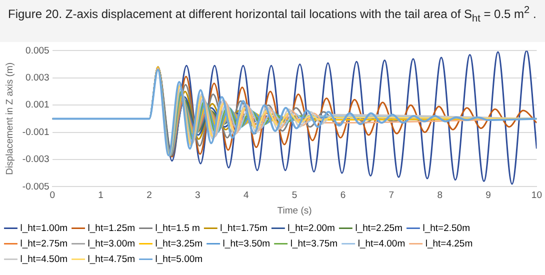  What do you see at coordinates (101, 196) in the screenshot?
I see `x-tick-label: 1` at bounding box center [101, 196].